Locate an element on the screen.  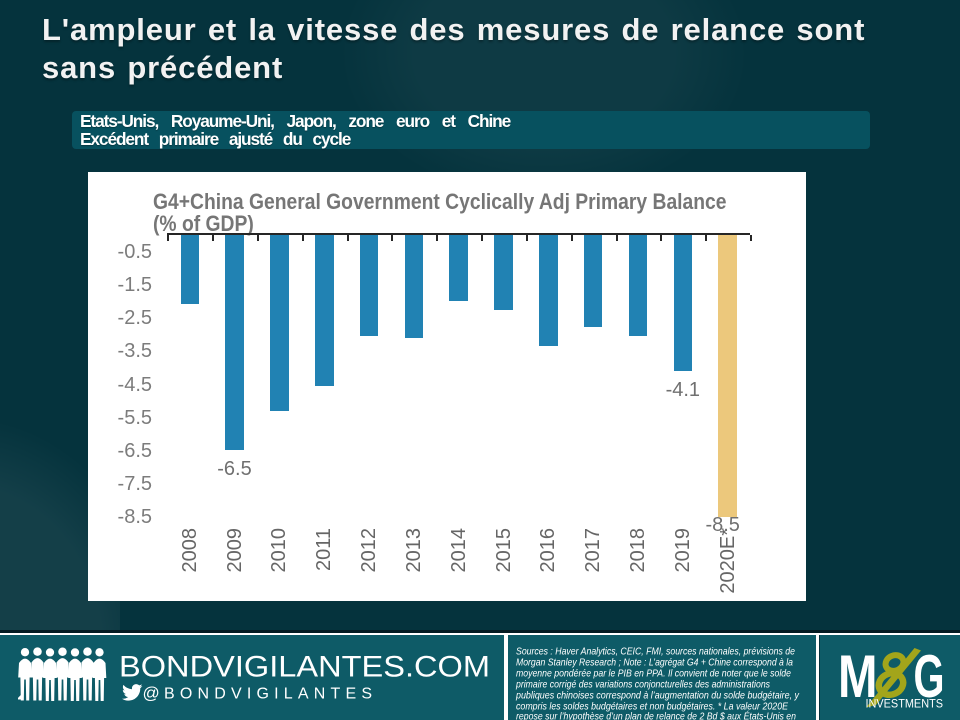
svg-text: BONDVIGILANTES.COM is located at coordinates (304, 667).